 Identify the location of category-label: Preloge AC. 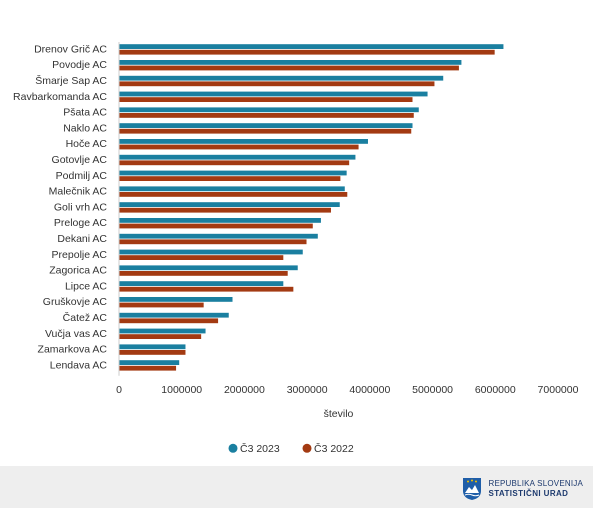
(81, 223).